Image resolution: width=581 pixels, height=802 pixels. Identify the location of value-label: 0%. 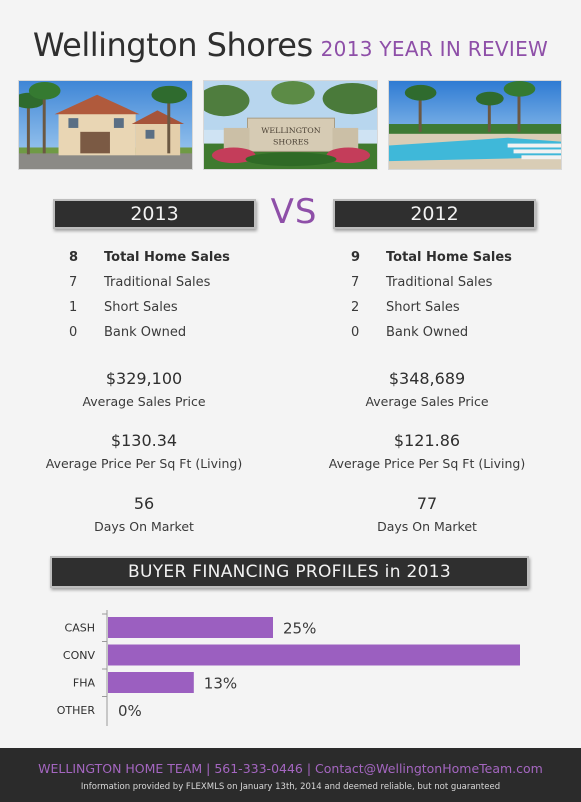
(130, 711).